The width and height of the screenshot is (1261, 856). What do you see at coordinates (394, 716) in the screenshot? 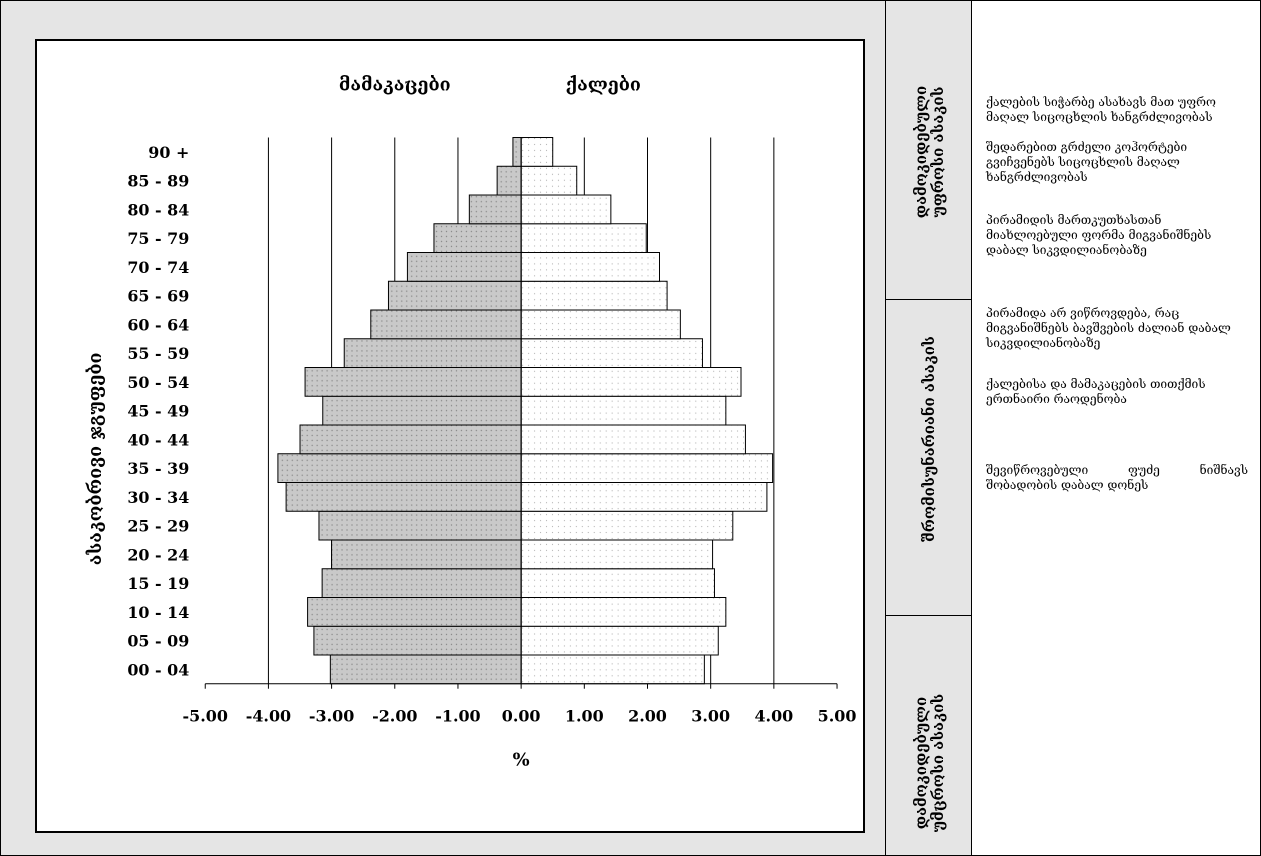
I see `x-tick-label: -2.00` at bounding box center [394, 716].